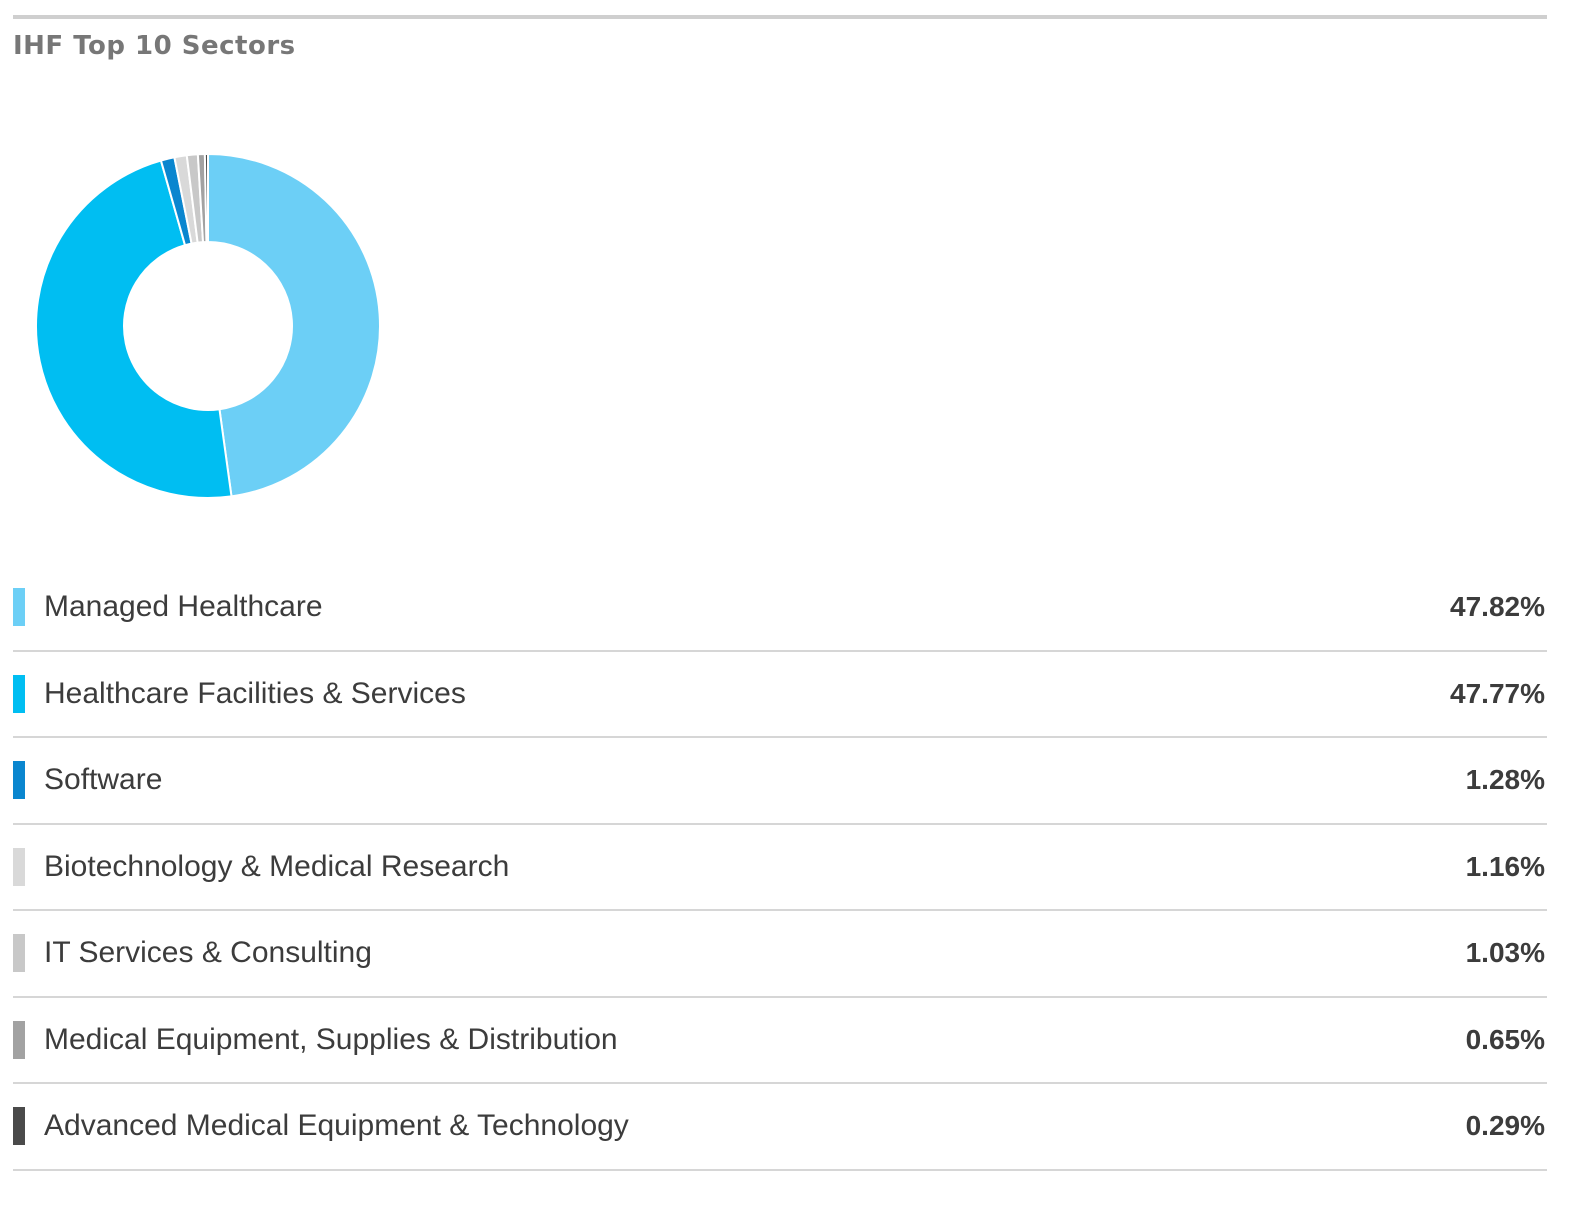 Image resolution: width=1594 pixels, height=1209 pixels. I want to click on donut-chart, so click(208, 326).